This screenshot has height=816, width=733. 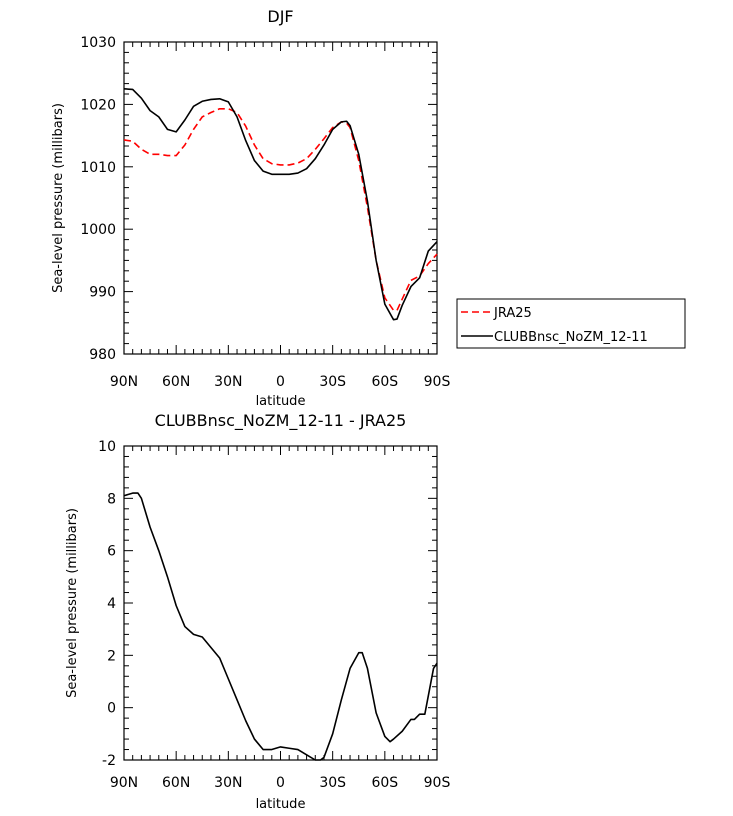 What do you see at coordinates (98, 105) in the screenshot?
I see `y-tick-label: 1020` at bounding box center [98, 105].